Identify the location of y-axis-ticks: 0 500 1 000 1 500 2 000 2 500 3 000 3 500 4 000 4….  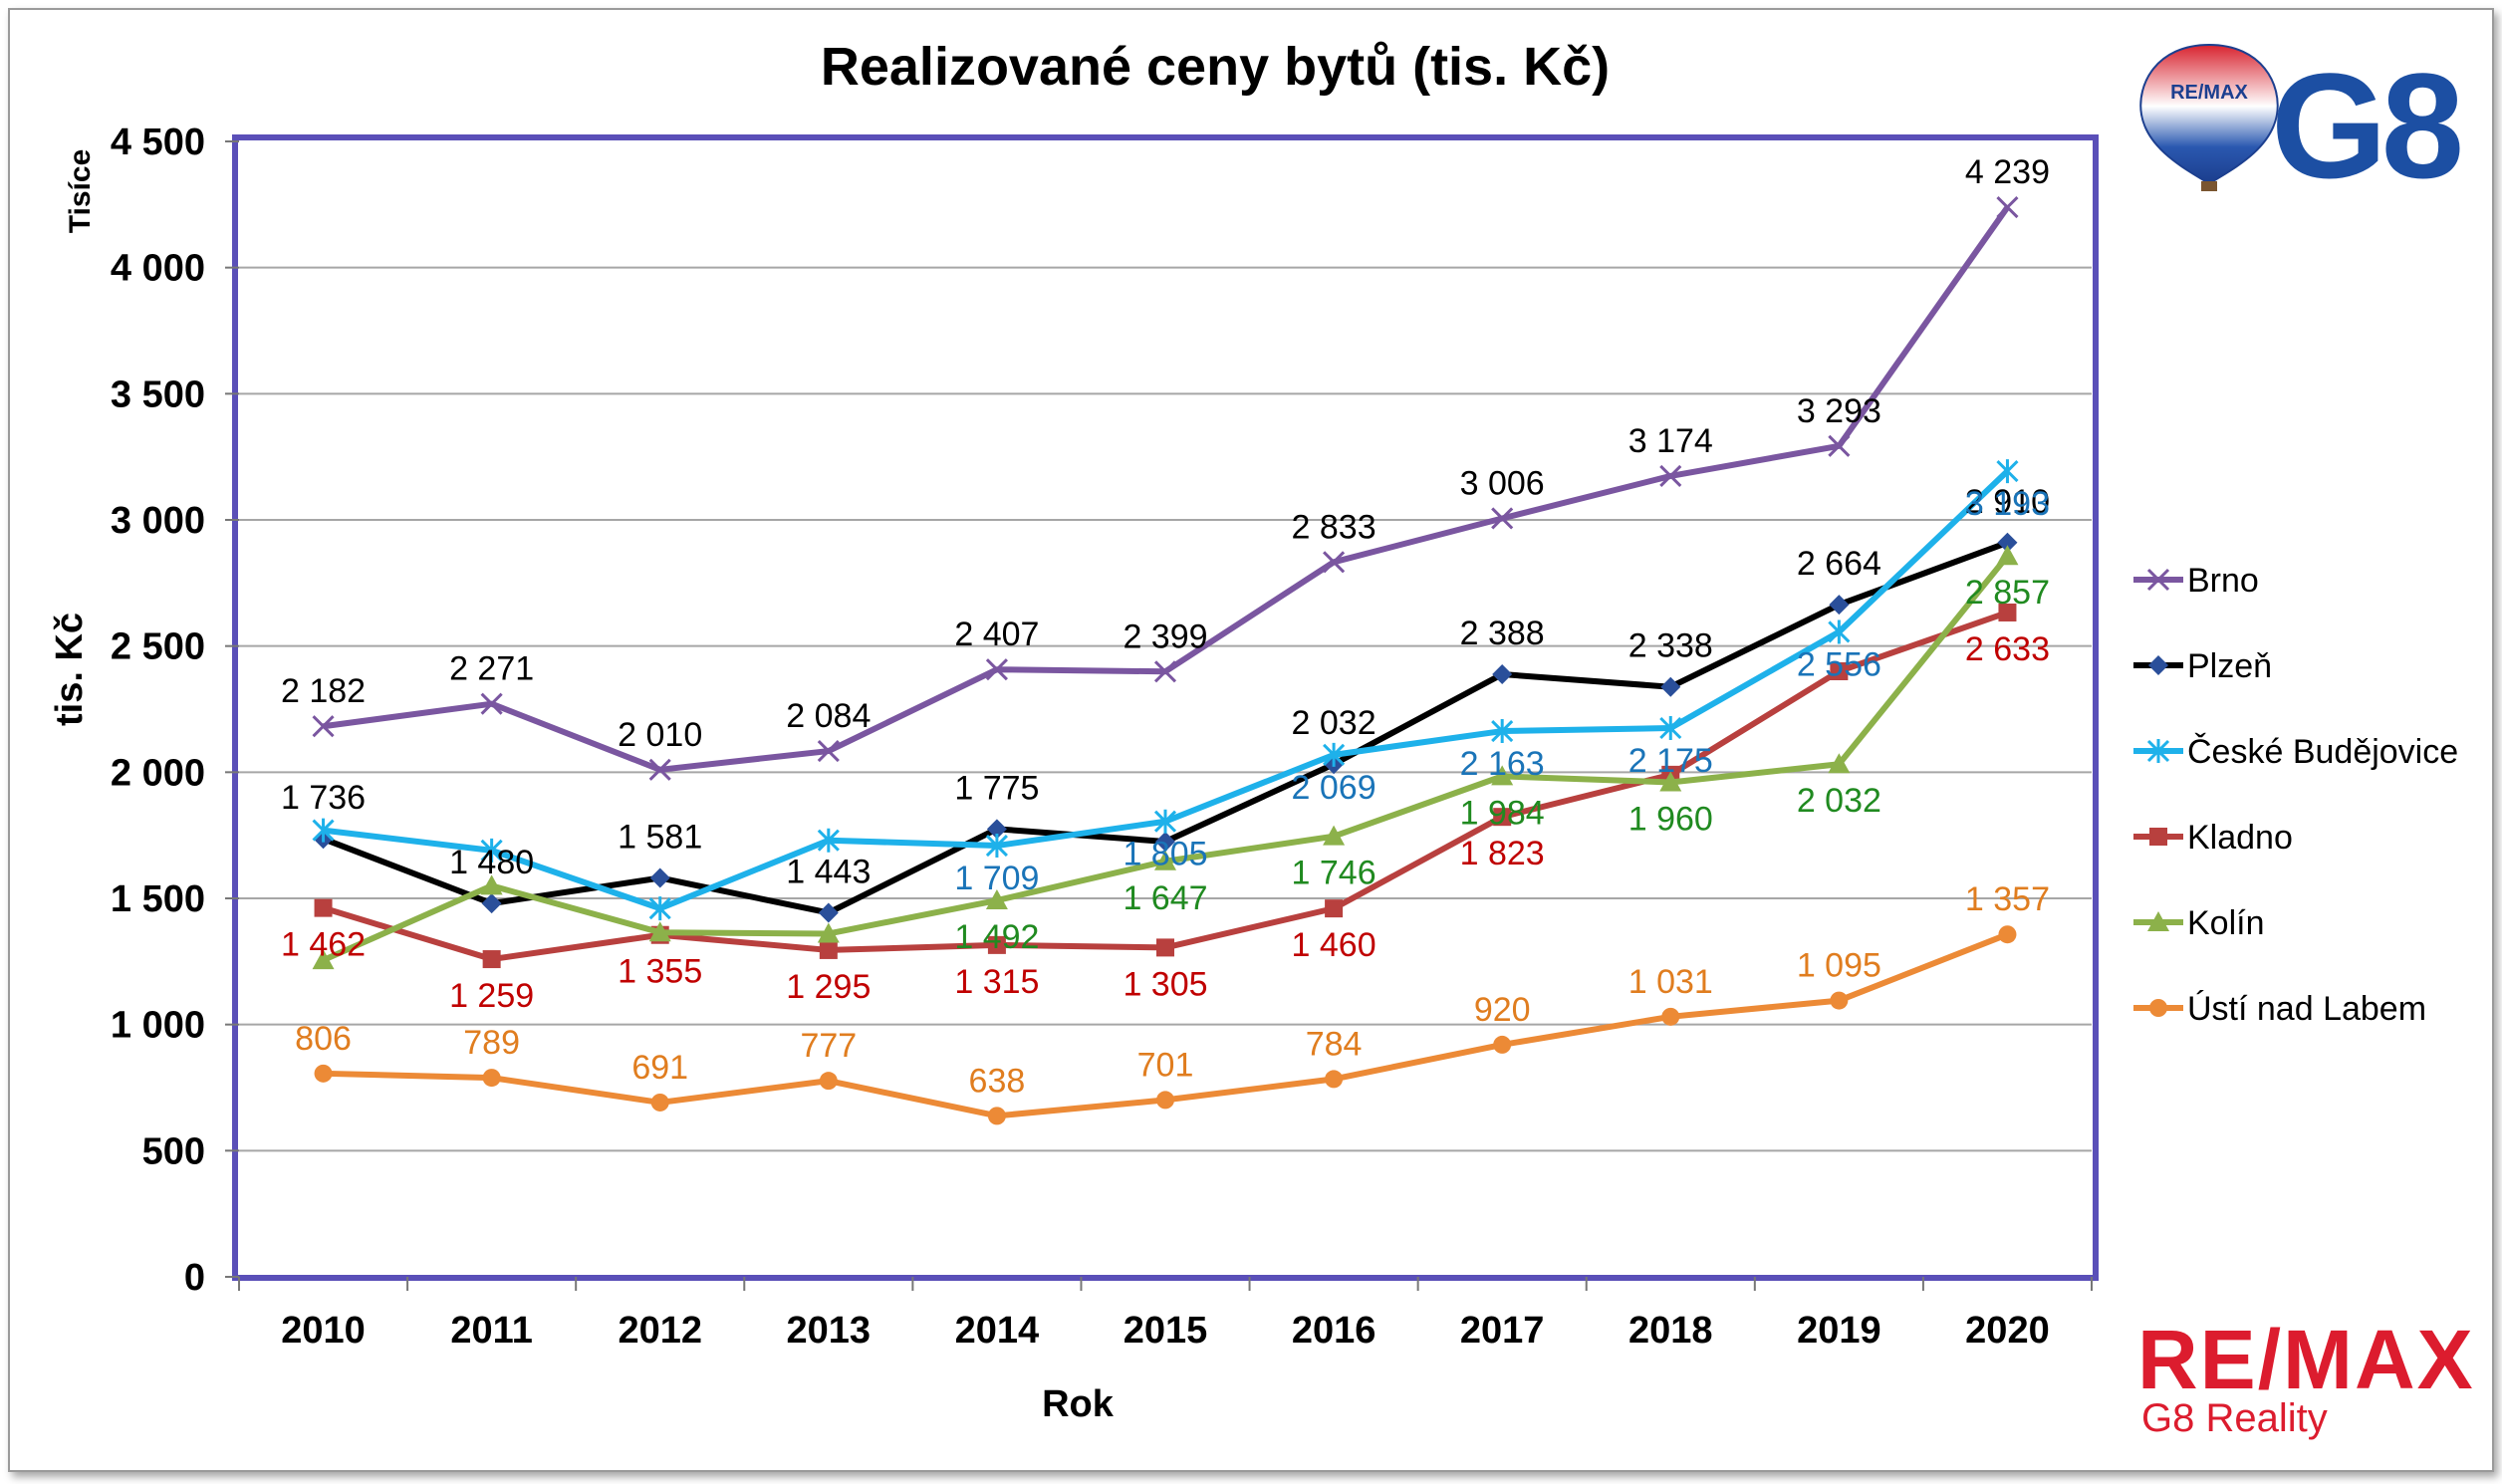
(175, 710).